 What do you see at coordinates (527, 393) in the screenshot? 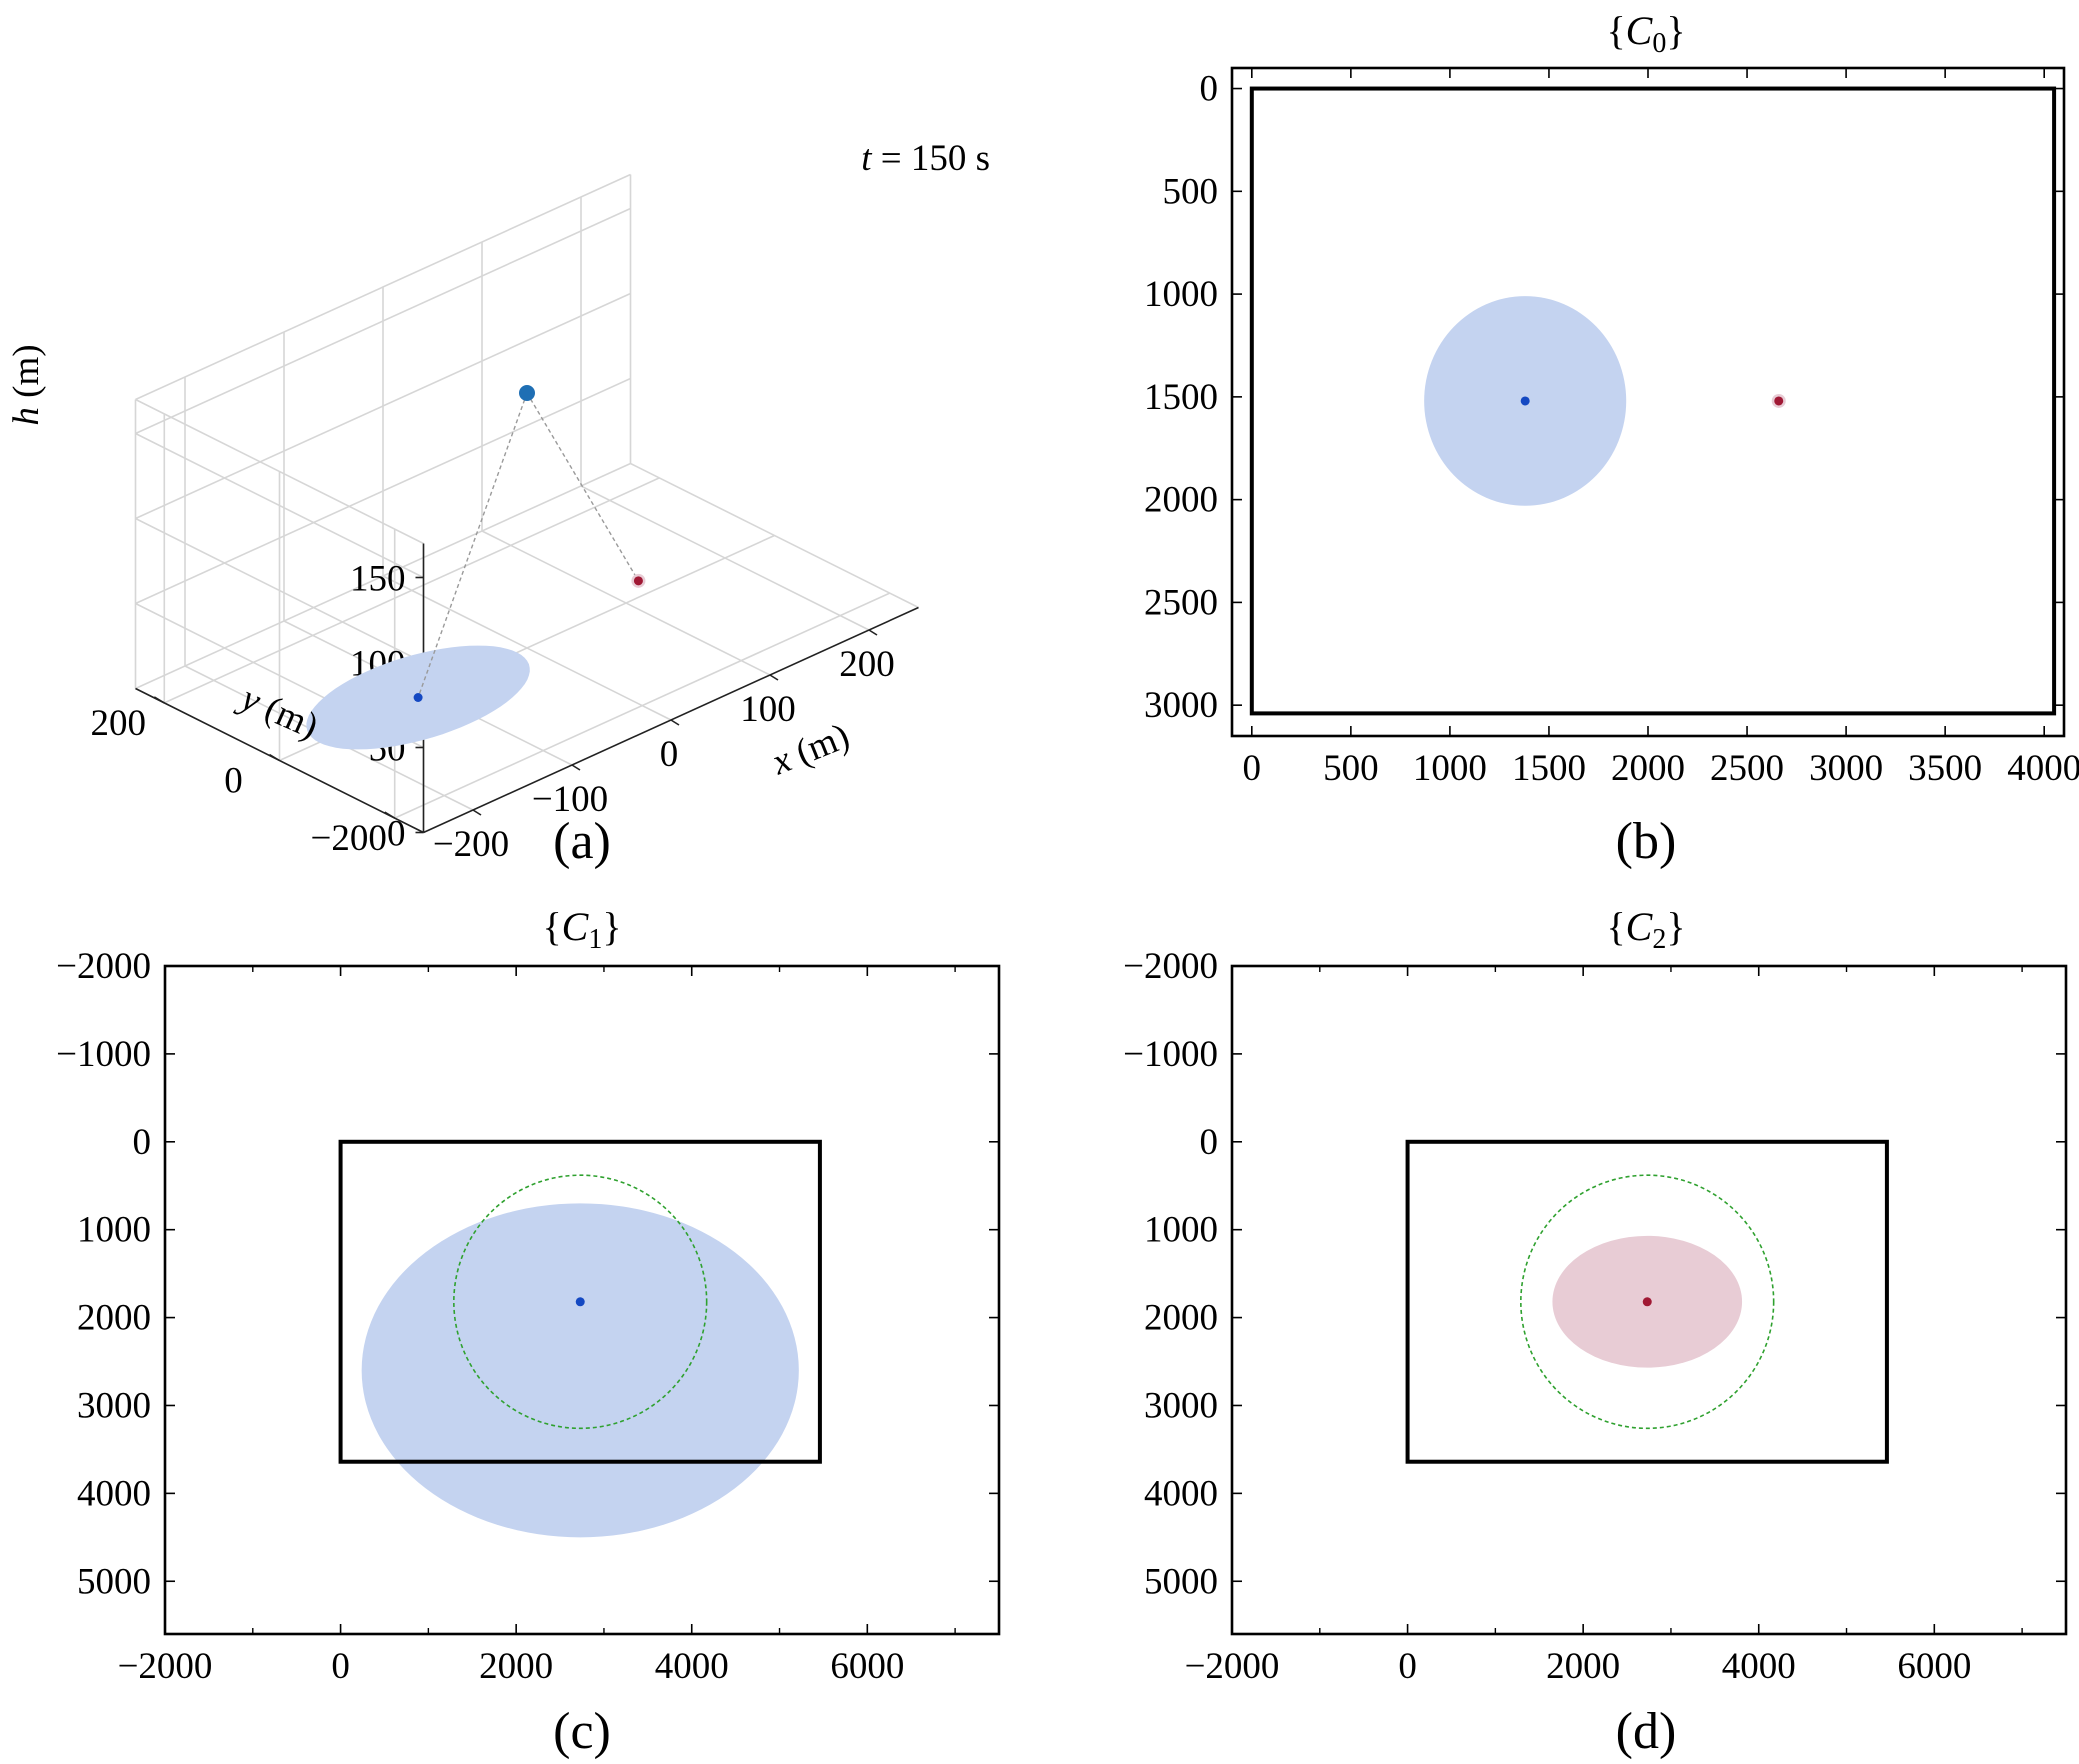
I see `uav-point` at bounding box center [527, 393].